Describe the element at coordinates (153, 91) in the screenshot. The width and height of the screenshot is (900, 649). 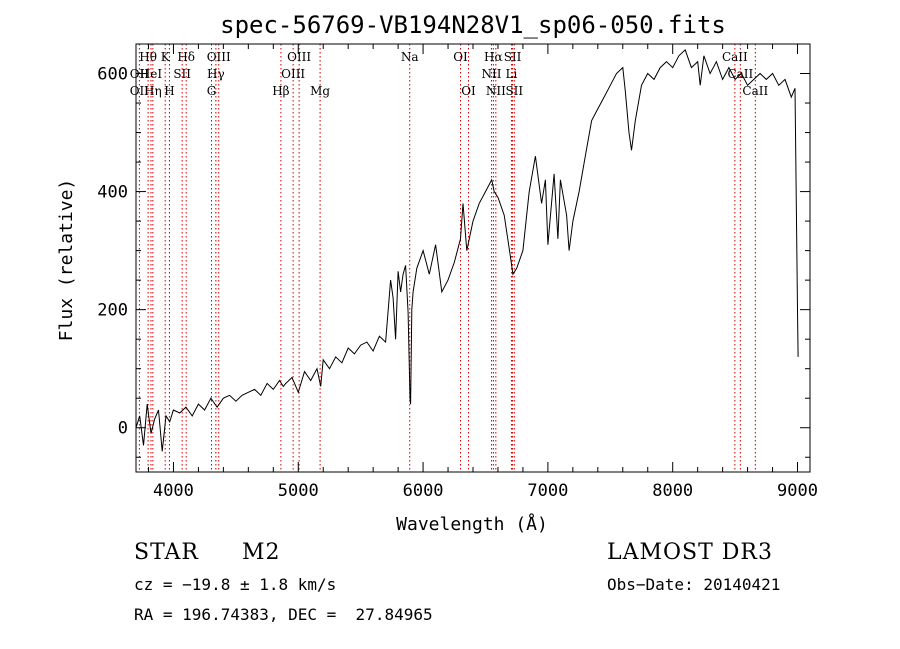
I see `line-label: Hη` at that location.